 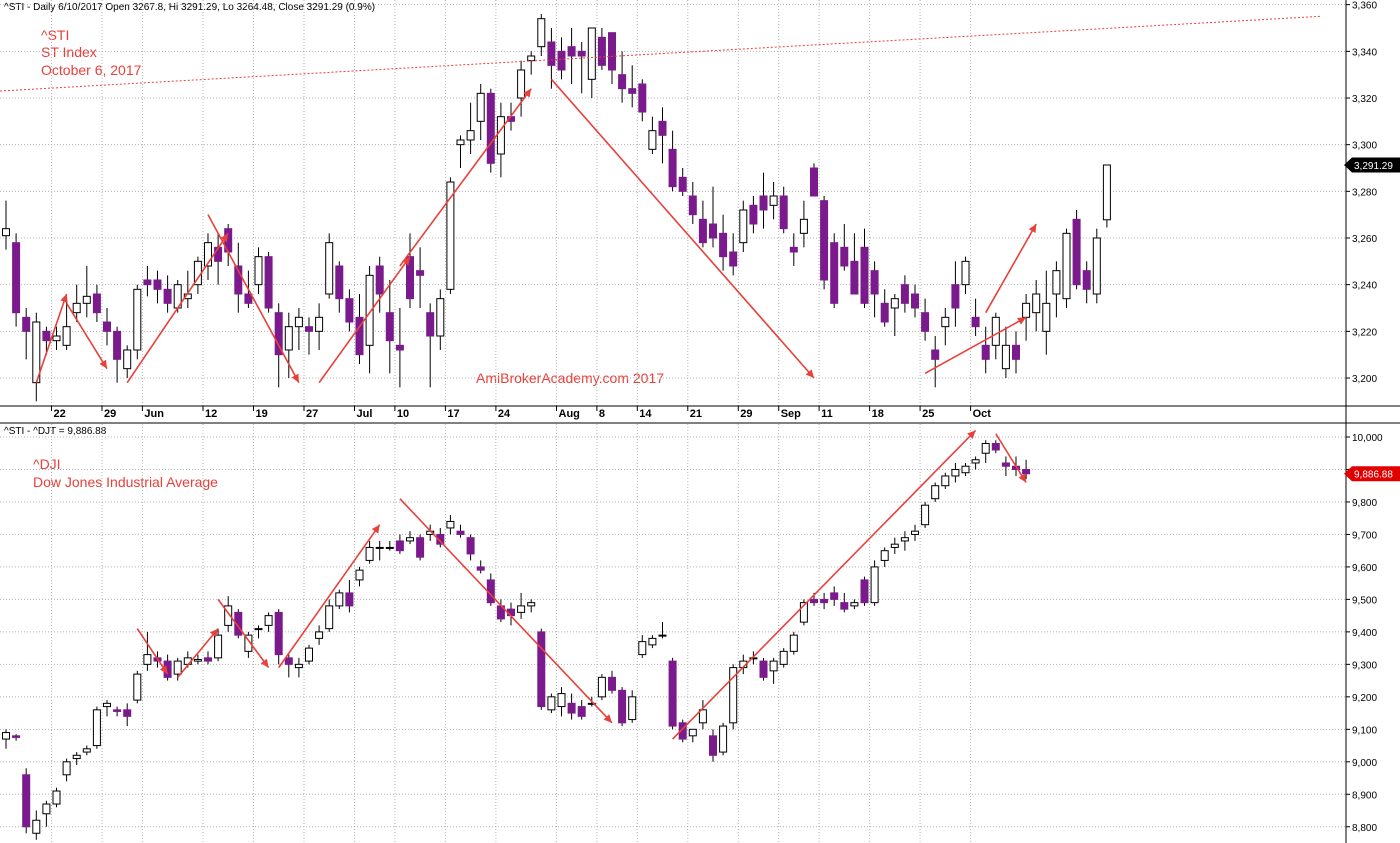 What do you see at coordinates (1364, 795) in the screenshot?
I see `dji-y-tick-label: 8,900` at bounding box center [1364, 795].